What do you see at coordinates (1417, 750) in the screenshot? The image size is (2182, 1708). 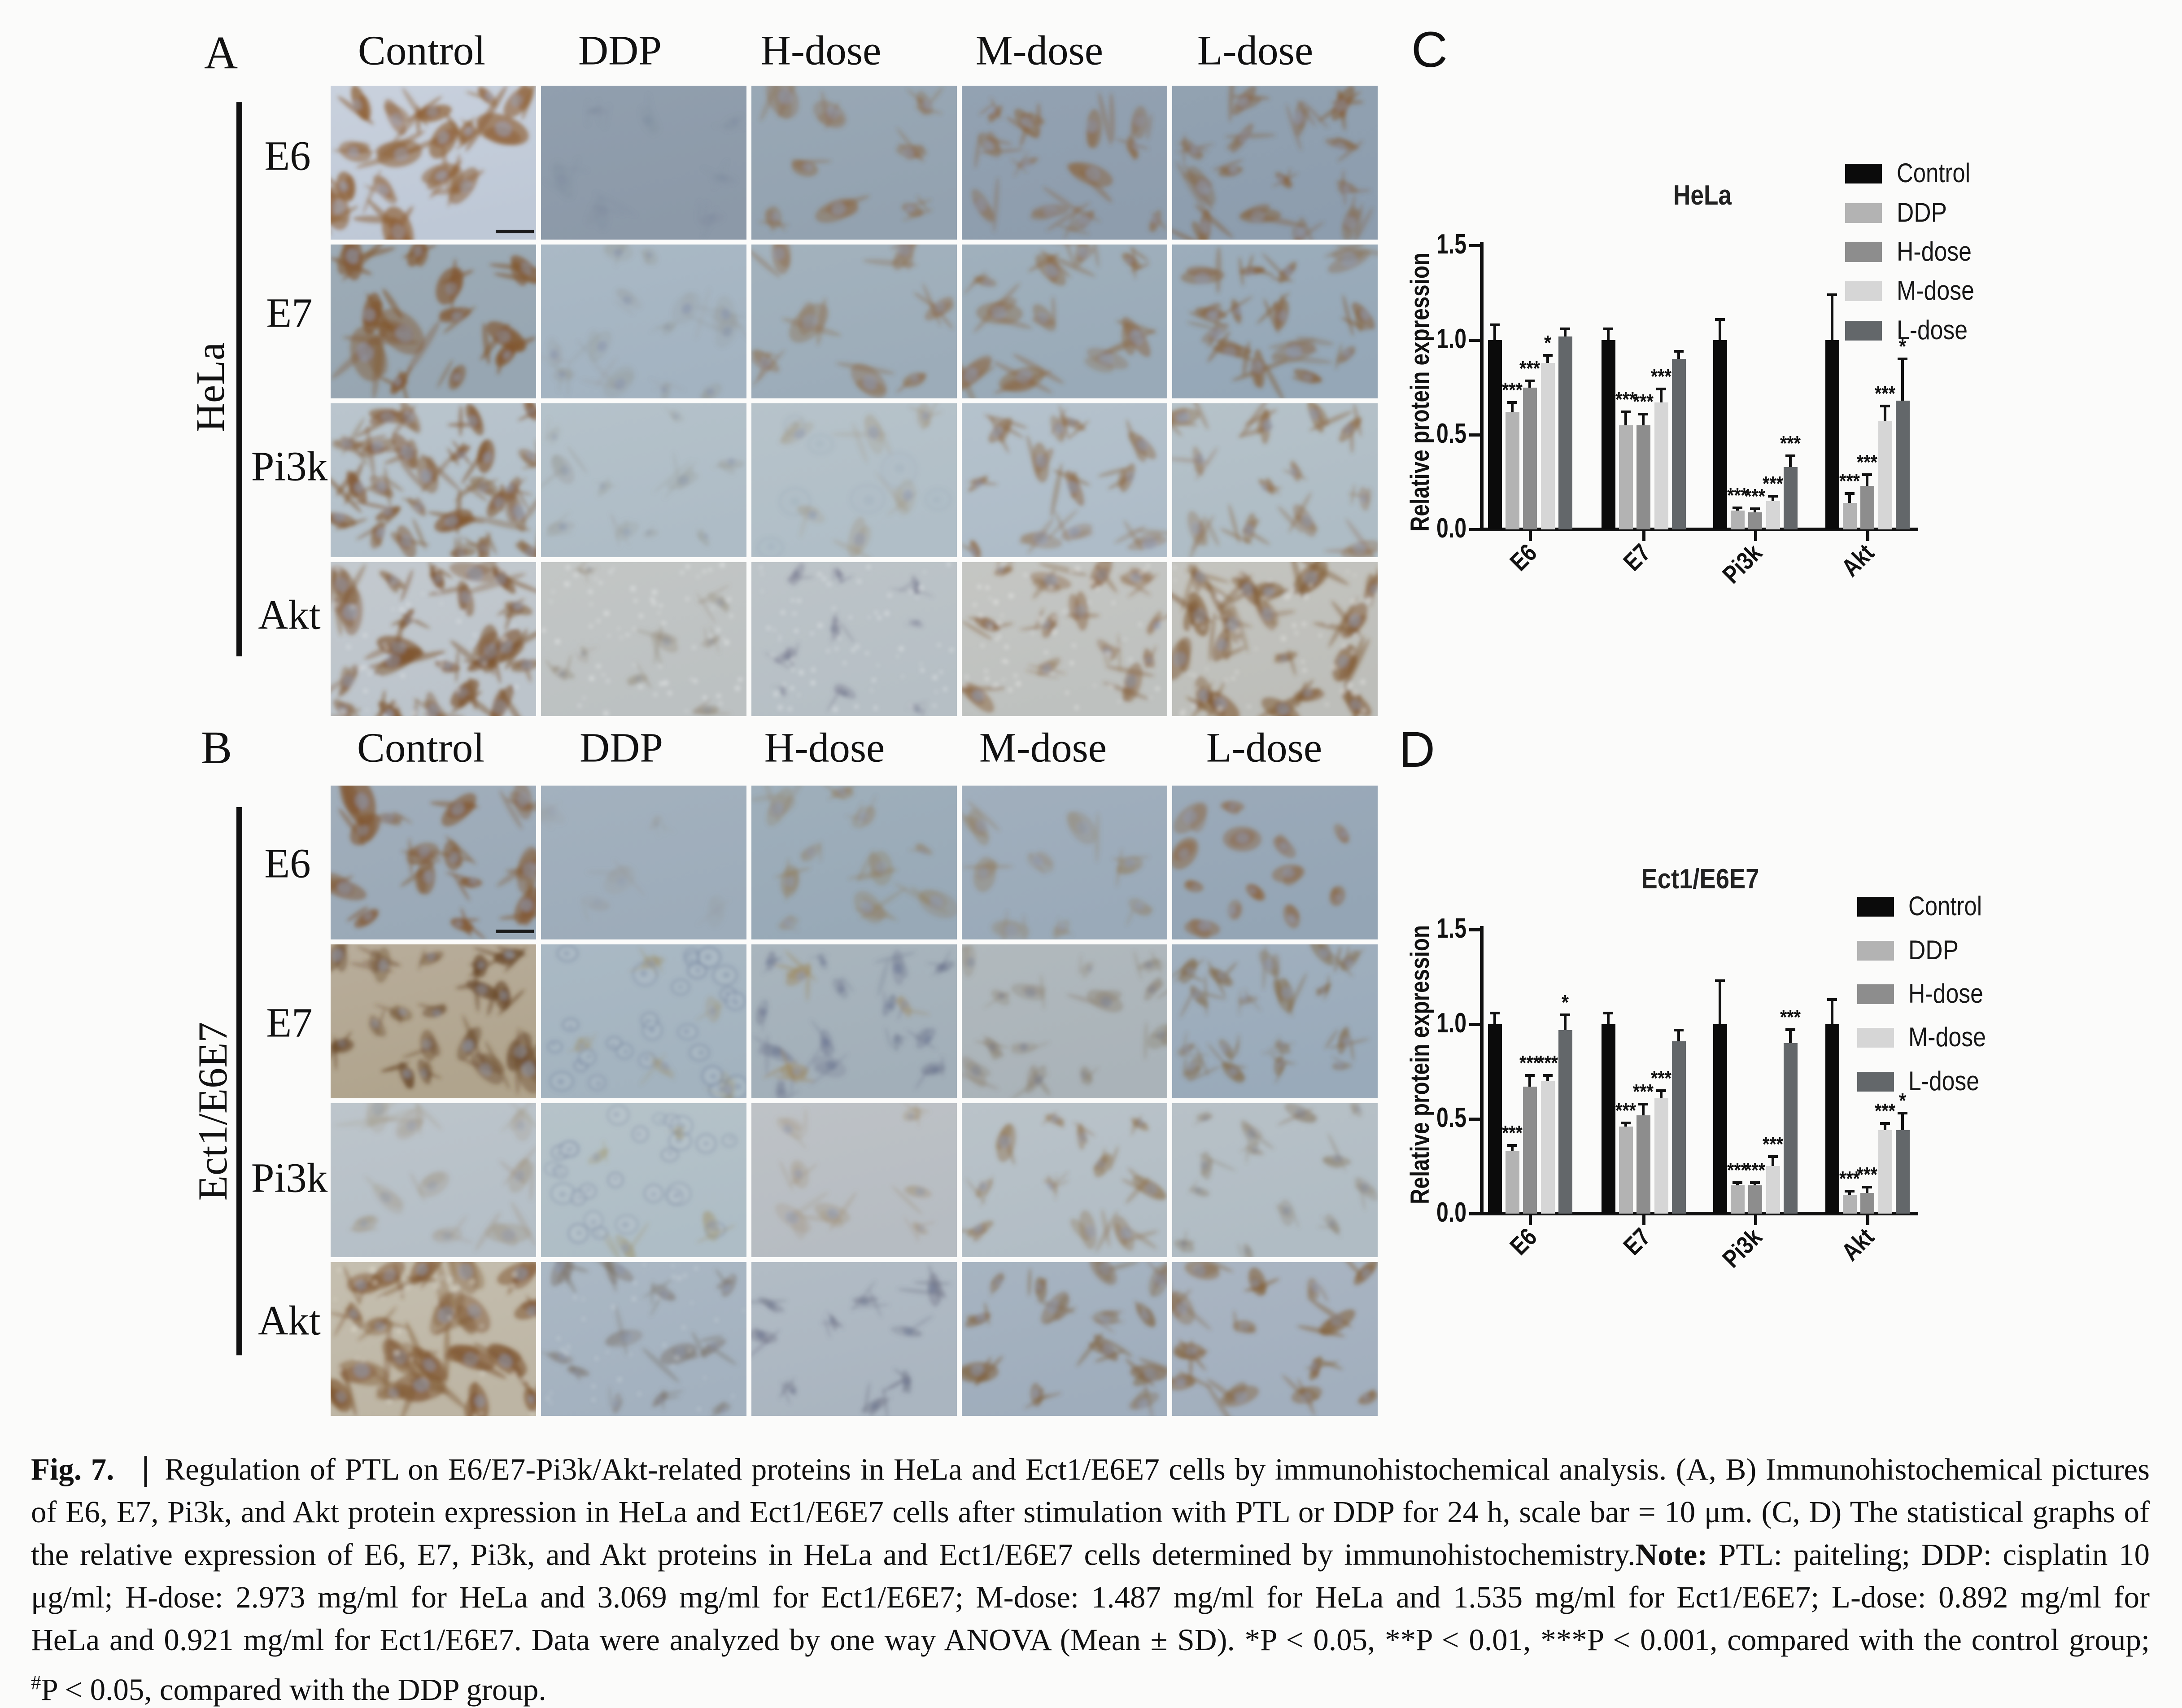 I see `svg-text: D` at bounding box center [1417, 750].